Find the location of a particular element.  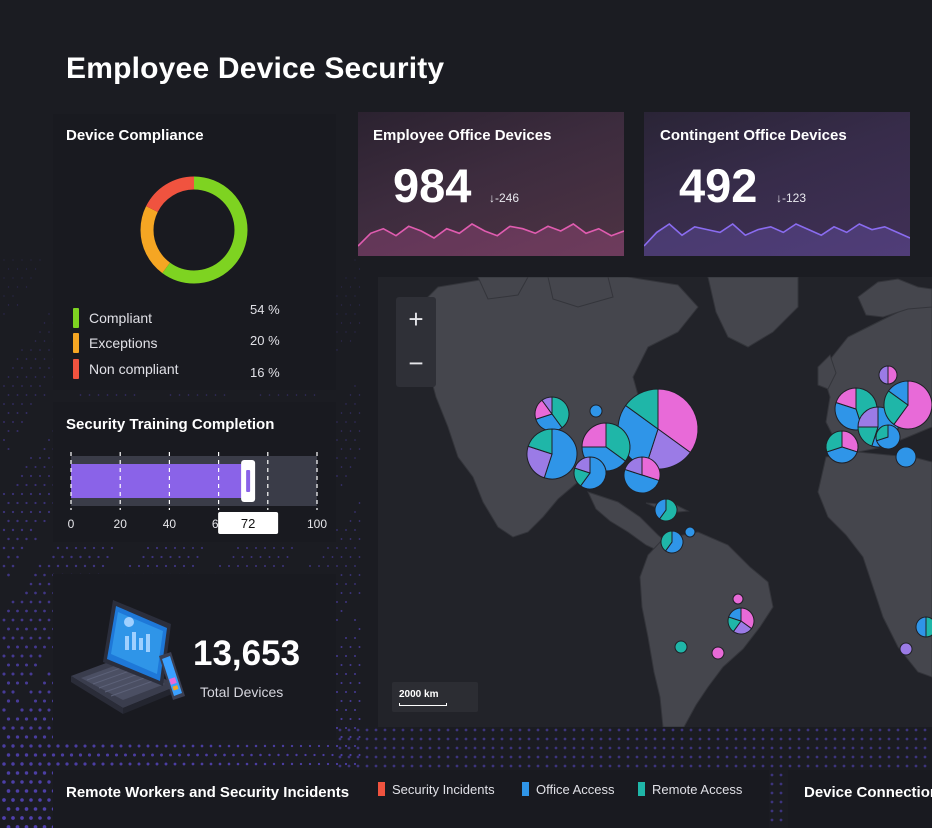

training-tick-label: 20 is located at coordinates (121, 524).